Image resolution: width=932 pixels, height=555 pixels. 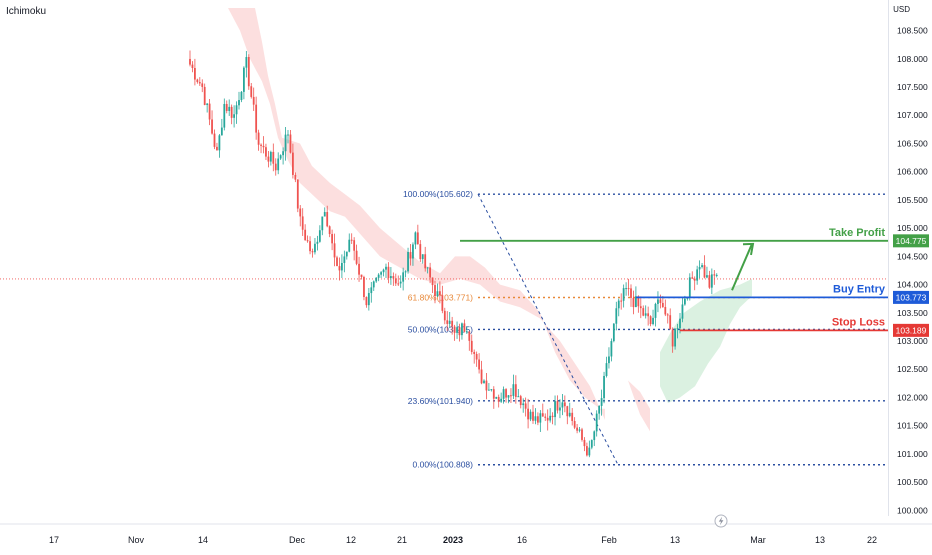 I want to click on x-tick-label: 22, so click(x=872, y=540).